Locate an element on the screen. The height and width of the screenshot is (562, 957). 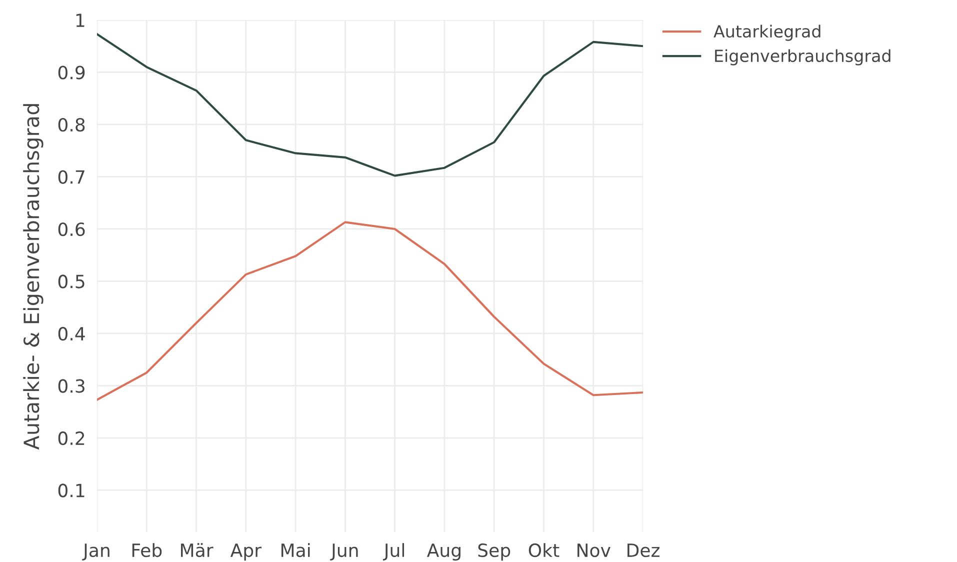
x-tick-label: Aug is located at coordinates (443, 552).